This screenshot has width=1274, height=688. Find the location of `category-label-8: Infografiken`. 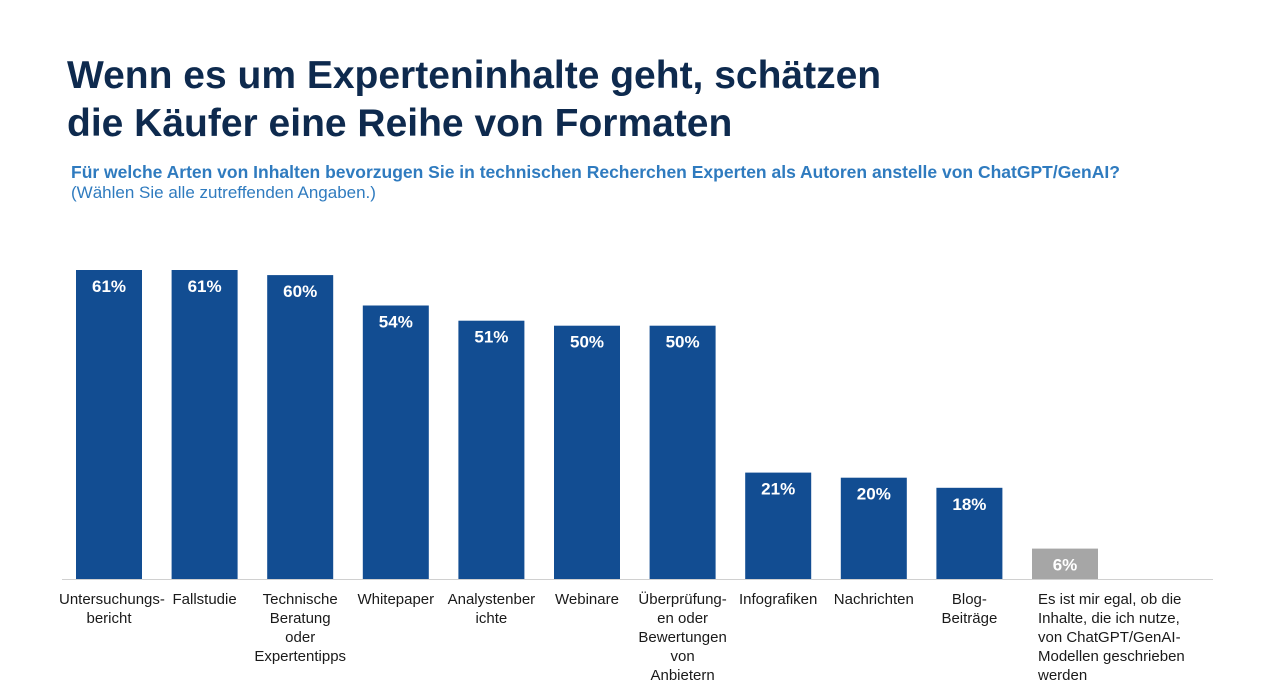

category-label-8: Infografiken is located at coordinates (778, 599).